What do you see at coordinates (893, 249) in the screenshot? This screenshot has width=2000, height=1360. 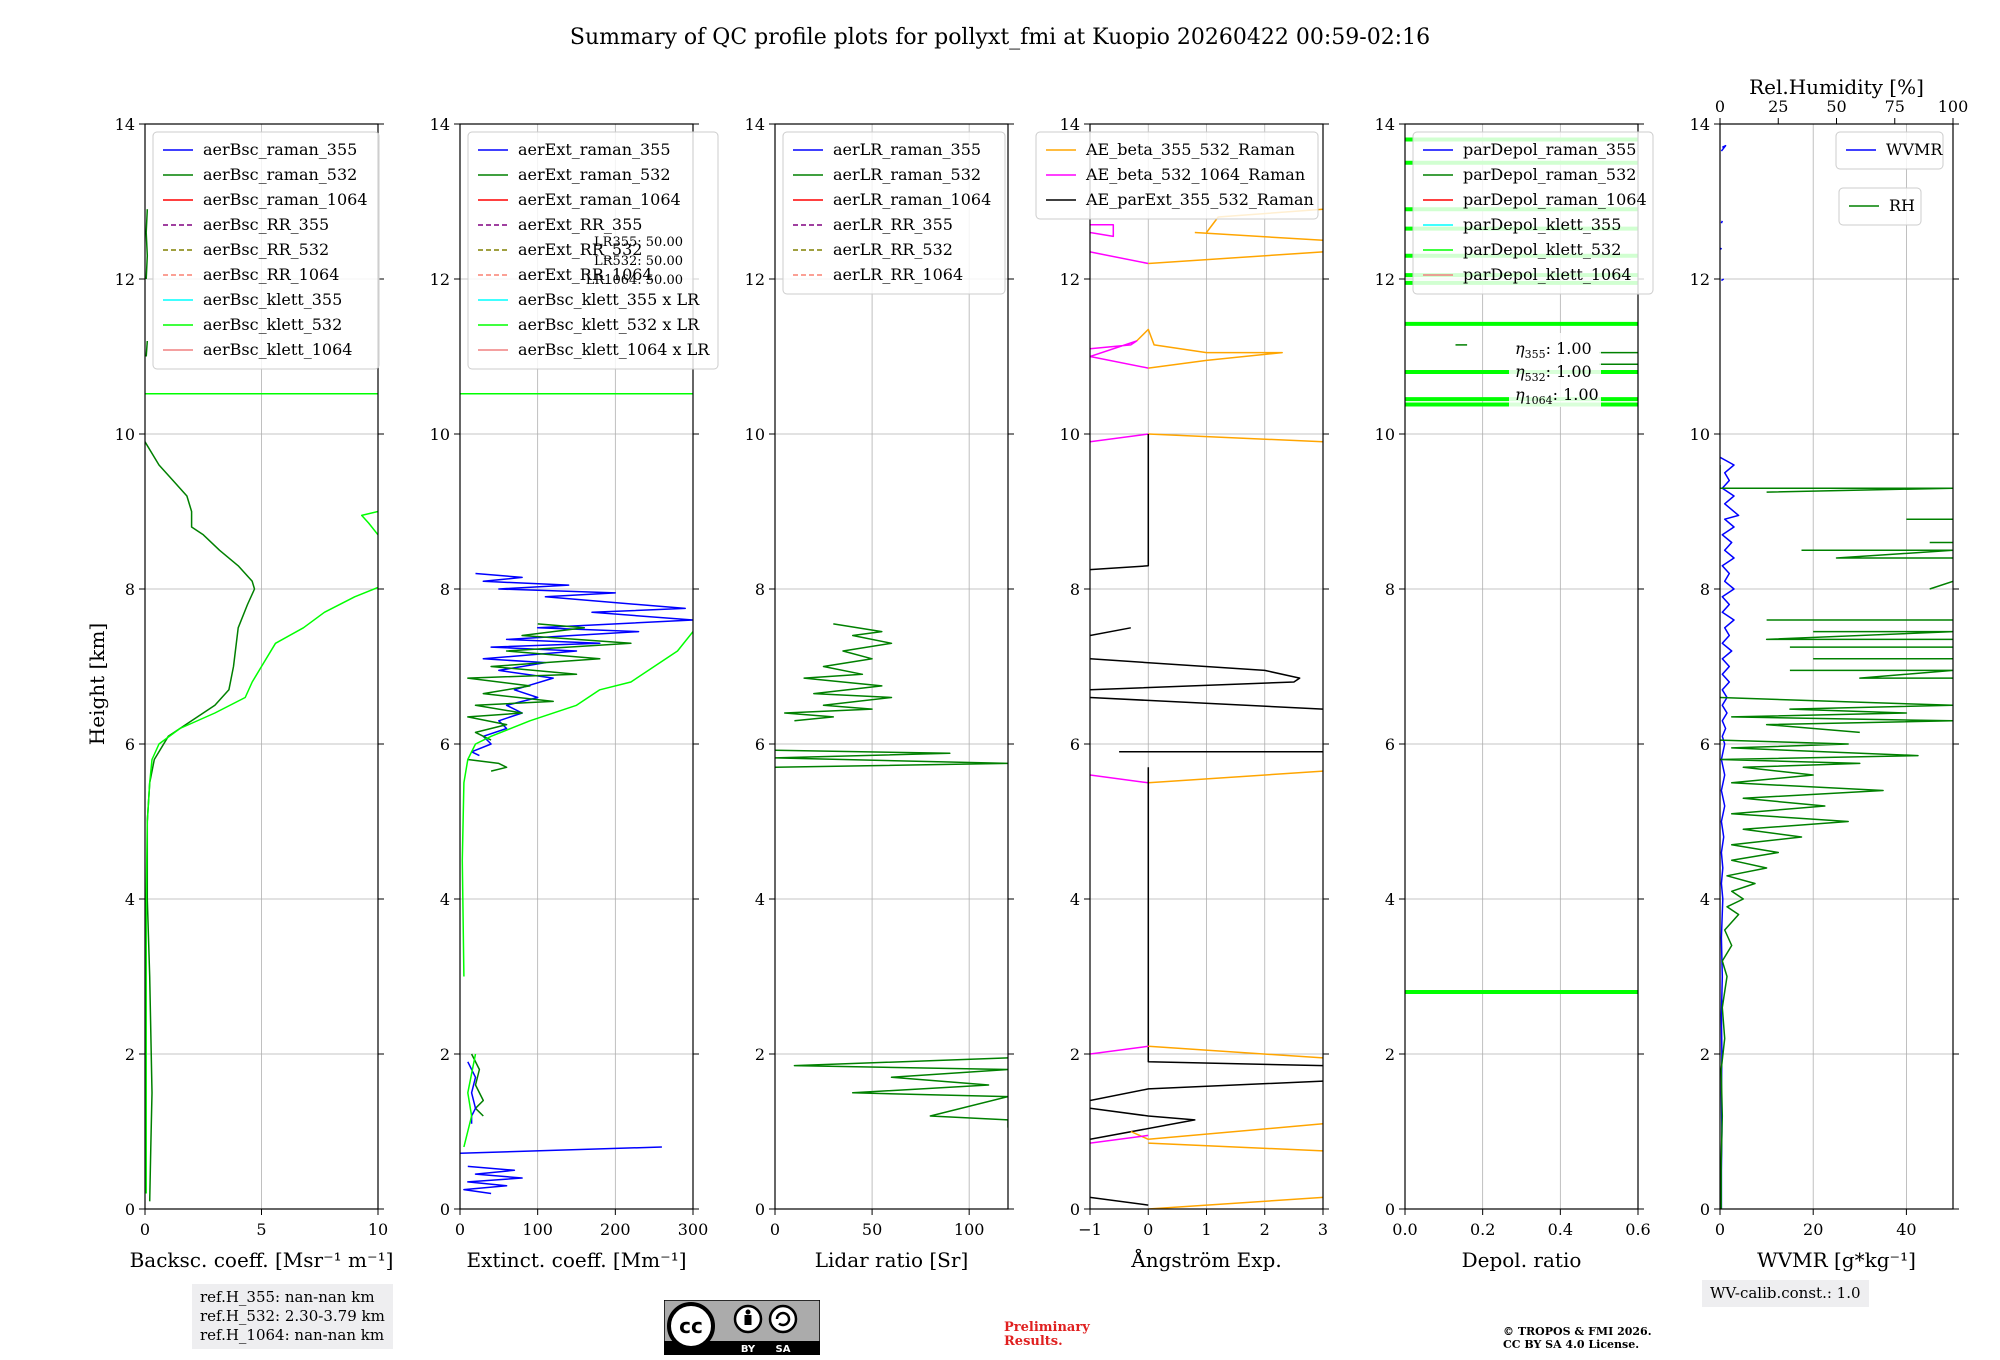 I see `legend-label: aerLR_RR_532` at bounding box center [893, 249].